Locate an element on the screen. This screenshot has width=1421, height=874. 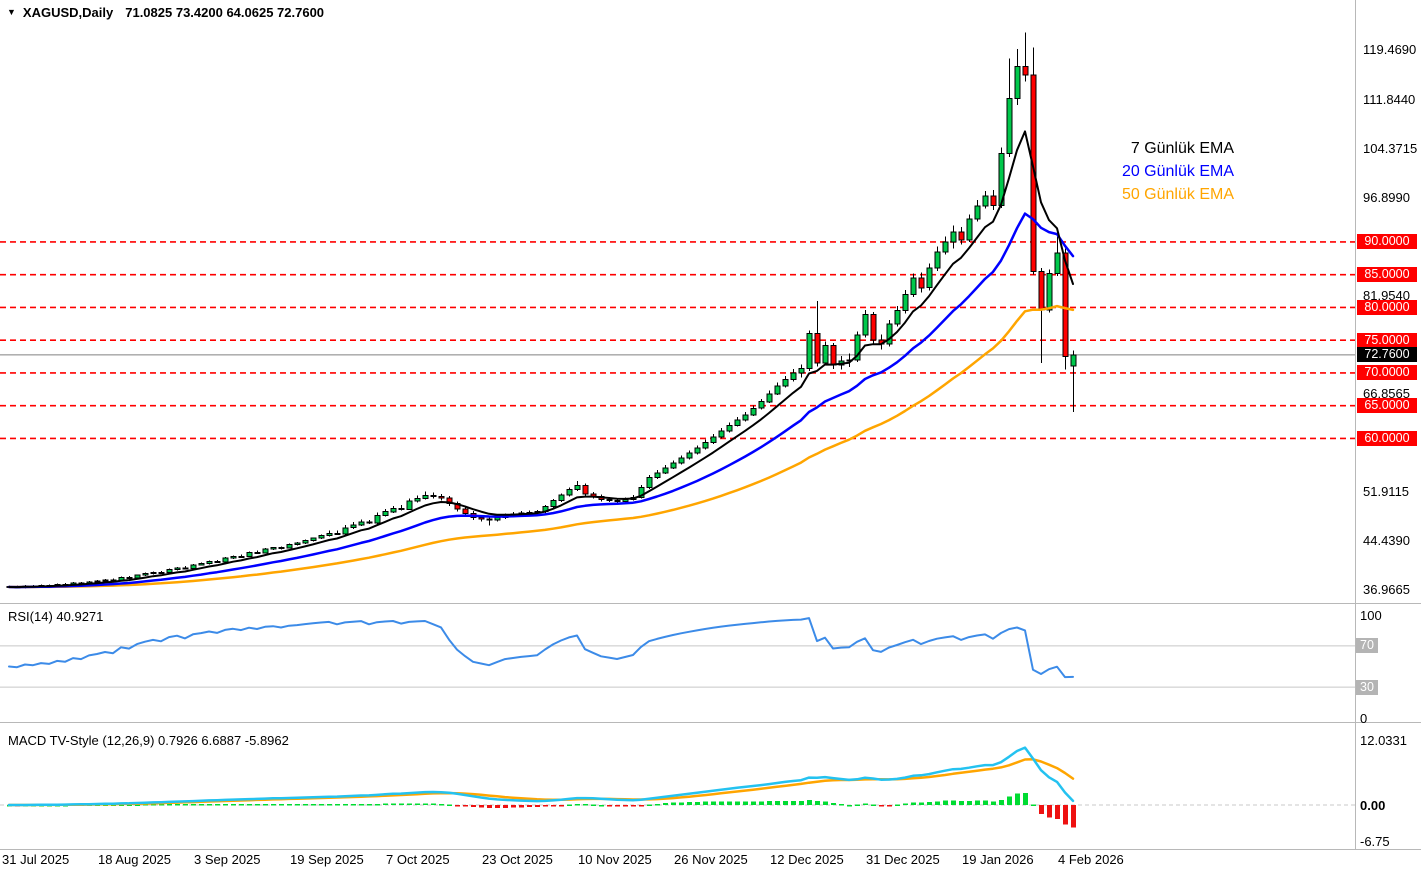
macd-signal-line is located at coordinates (541, 782).